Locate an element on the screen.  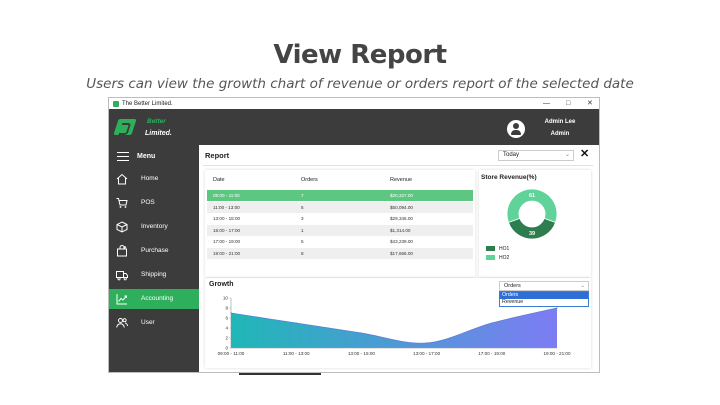
sidebar-item-inventory: Inventory is located at coordinates (154, 227).